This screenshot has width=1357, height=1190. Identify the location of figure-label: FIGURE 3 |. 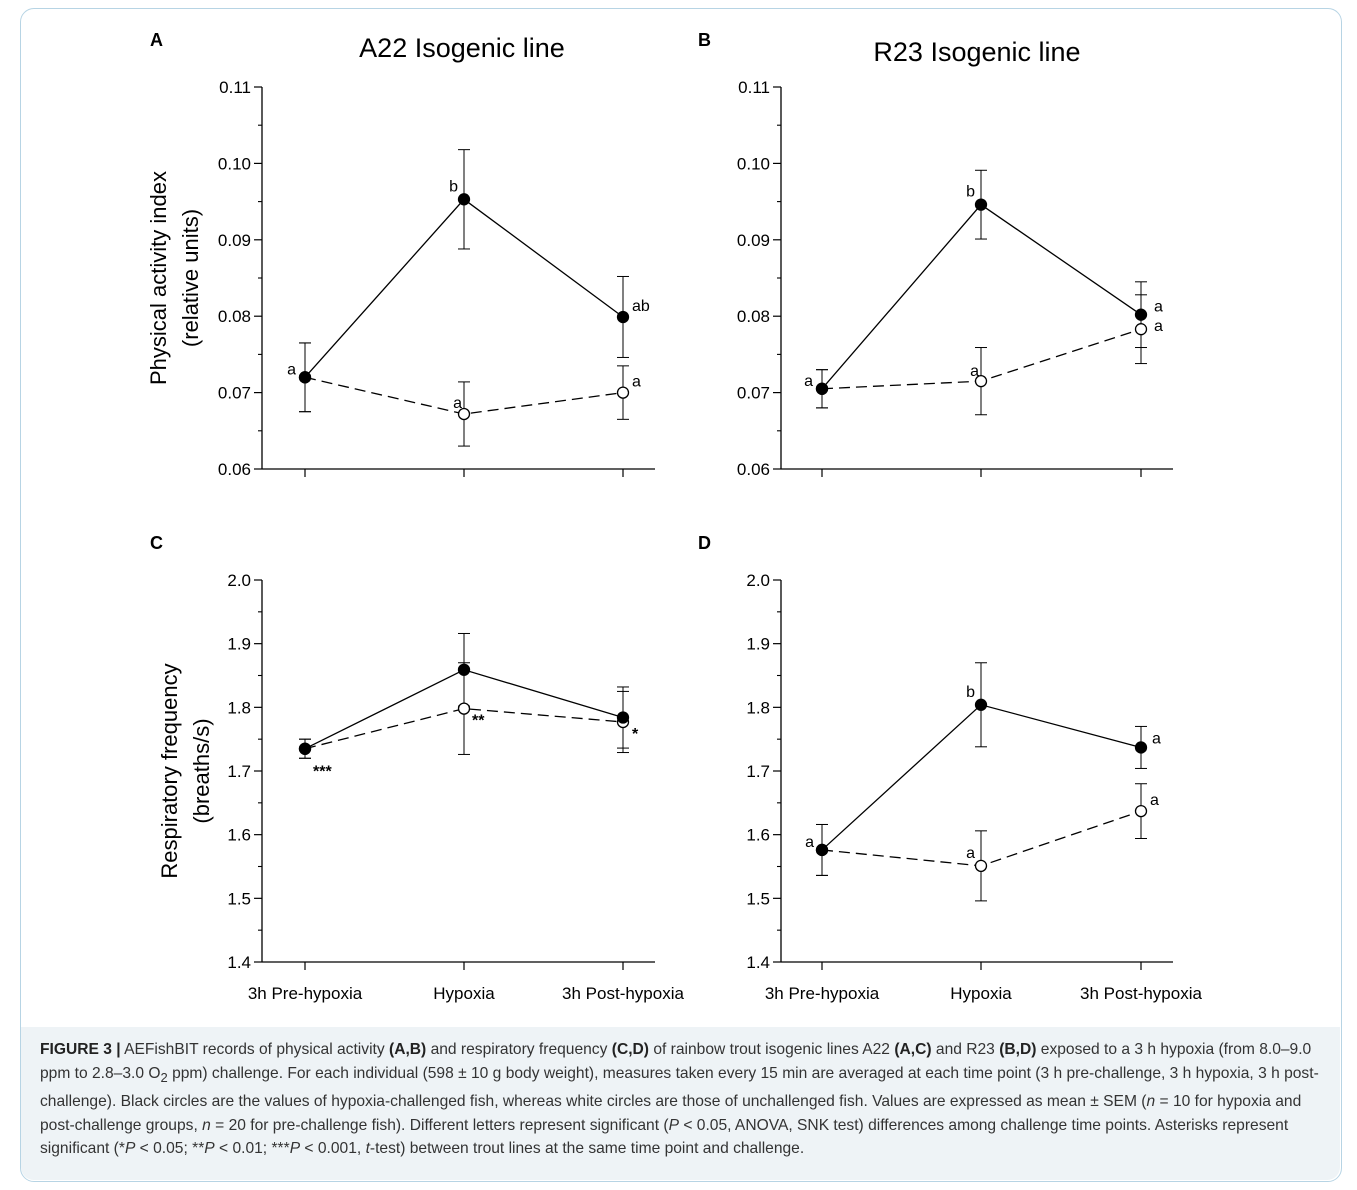
(80, 1049).